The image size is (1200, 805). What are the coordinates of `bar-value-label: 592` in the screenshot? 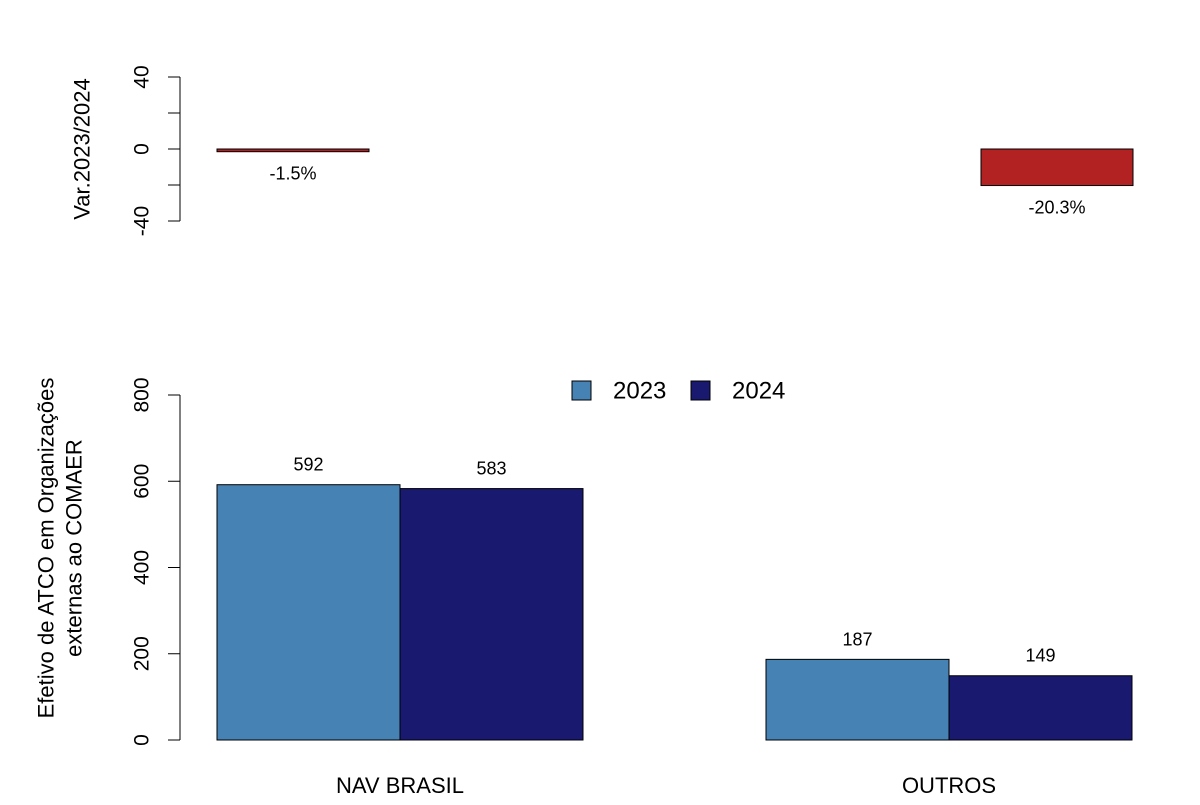 It's located at (308, 465).